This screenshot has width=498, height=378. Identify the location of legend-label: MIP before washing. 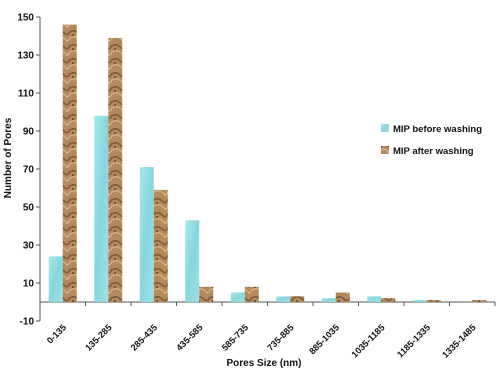
(437, 129).